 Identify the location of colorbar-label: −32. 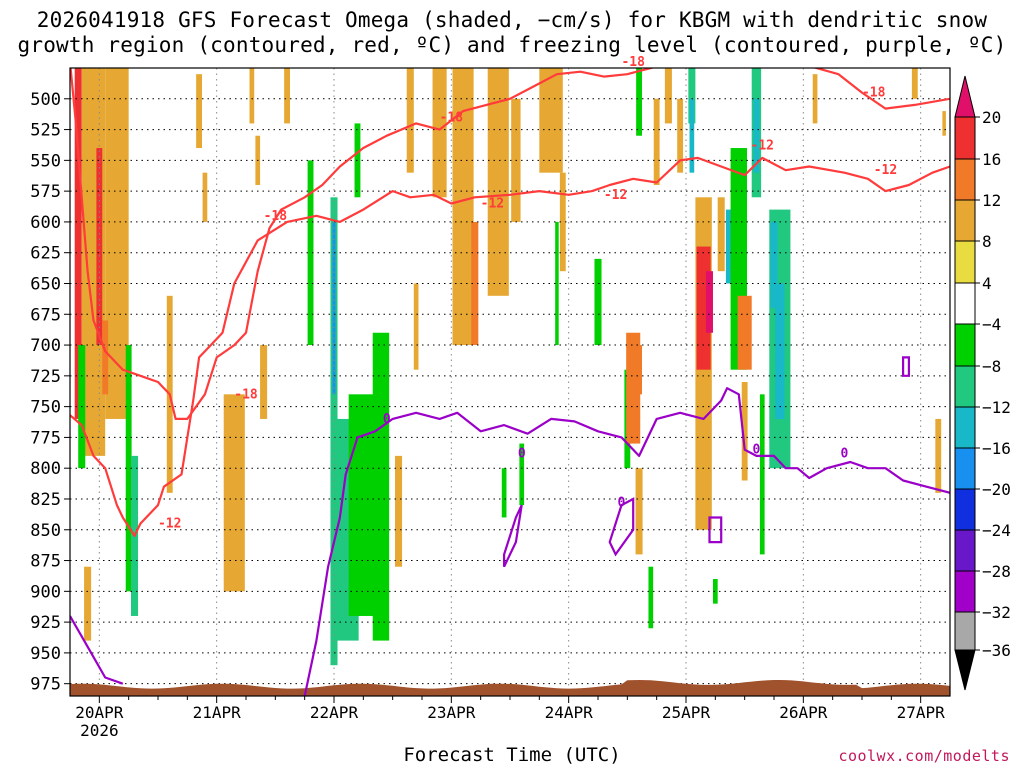
(996, 612).